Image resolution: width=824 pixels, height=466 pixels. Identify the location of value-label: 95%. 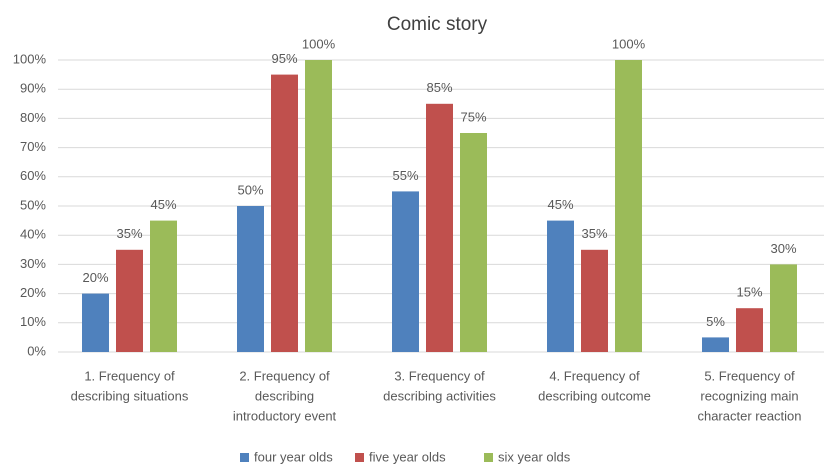
(284, 58).